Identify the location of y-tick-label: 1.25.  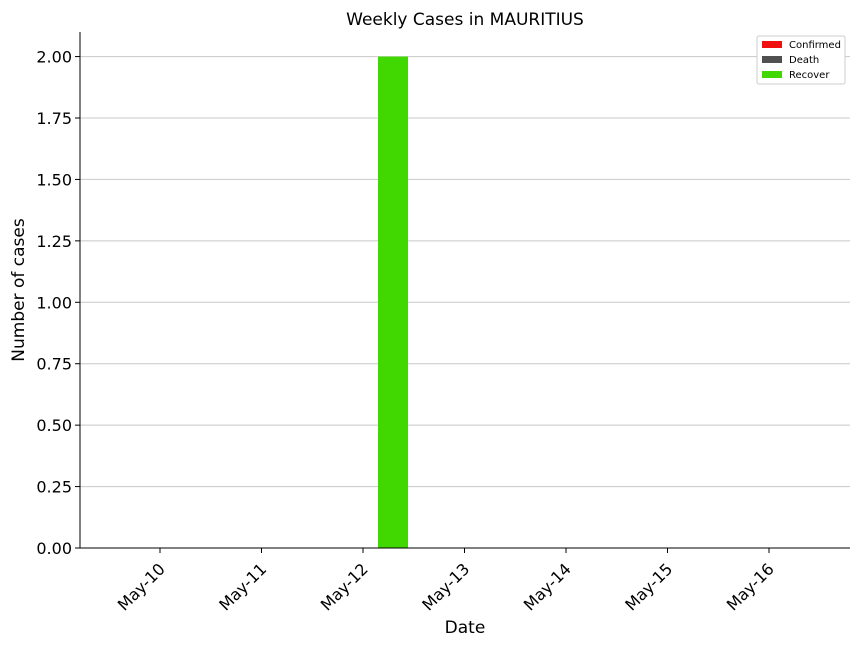
(54, 241).